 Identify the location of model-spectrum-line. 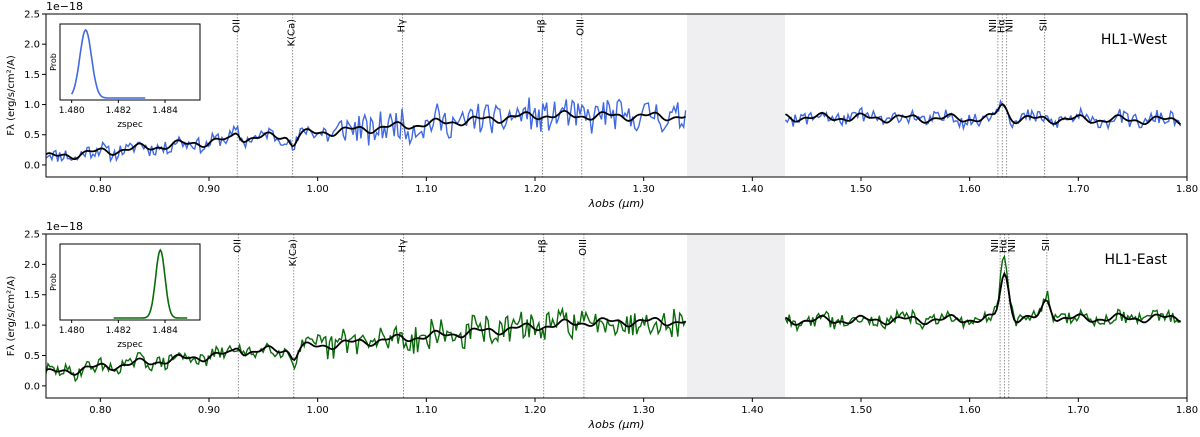
(614, 131).